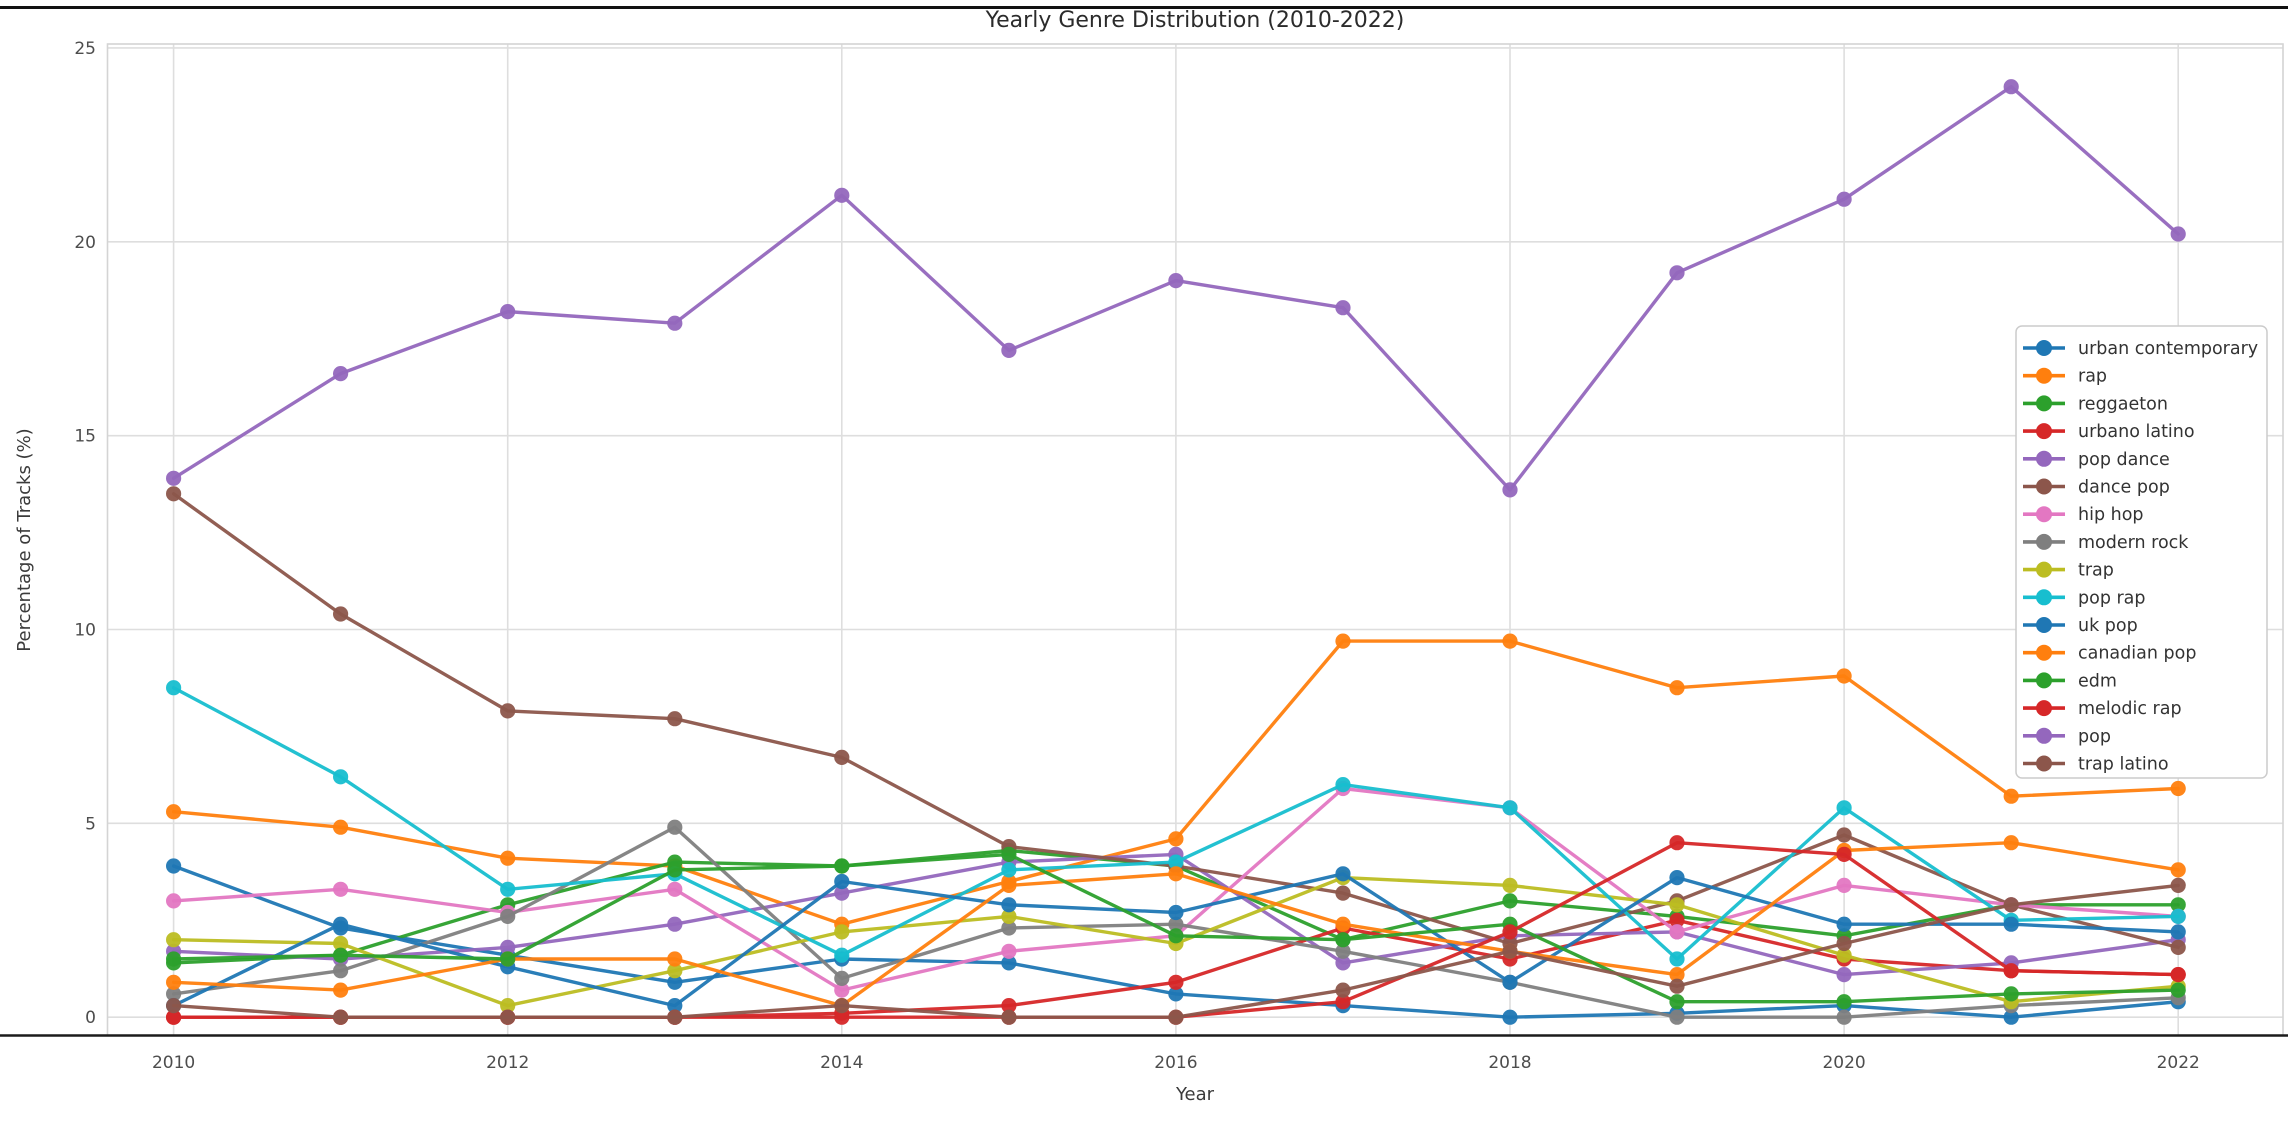 This screenshot has width=2288, height=1136. What do you see at coordinates (2094, 737) in the screenshot?
I see `legend-label: pop` at bounding box center [2094, 737].